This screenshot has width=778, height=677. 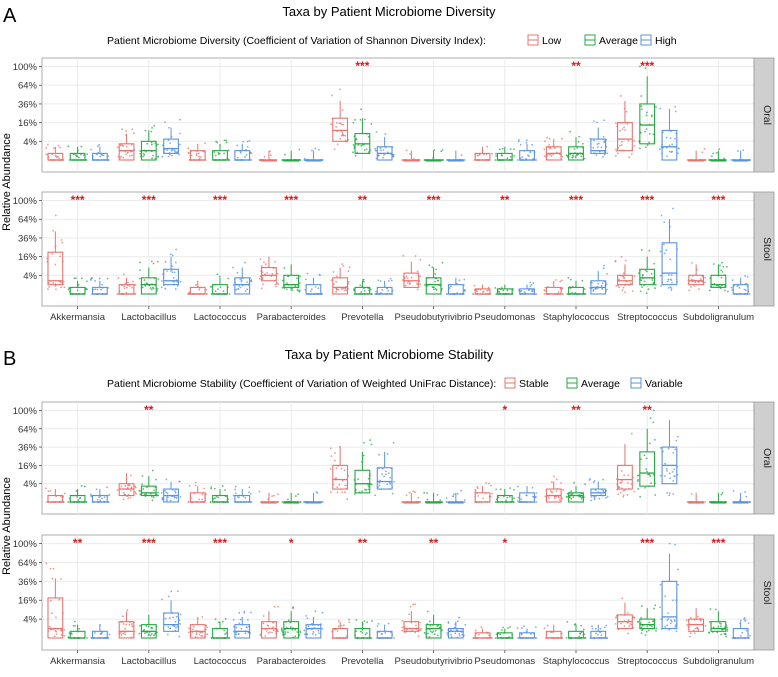 What do you see at coordinates (411, 626) in the screenshot?
I see `box-low` at bounding box center [411, 626].